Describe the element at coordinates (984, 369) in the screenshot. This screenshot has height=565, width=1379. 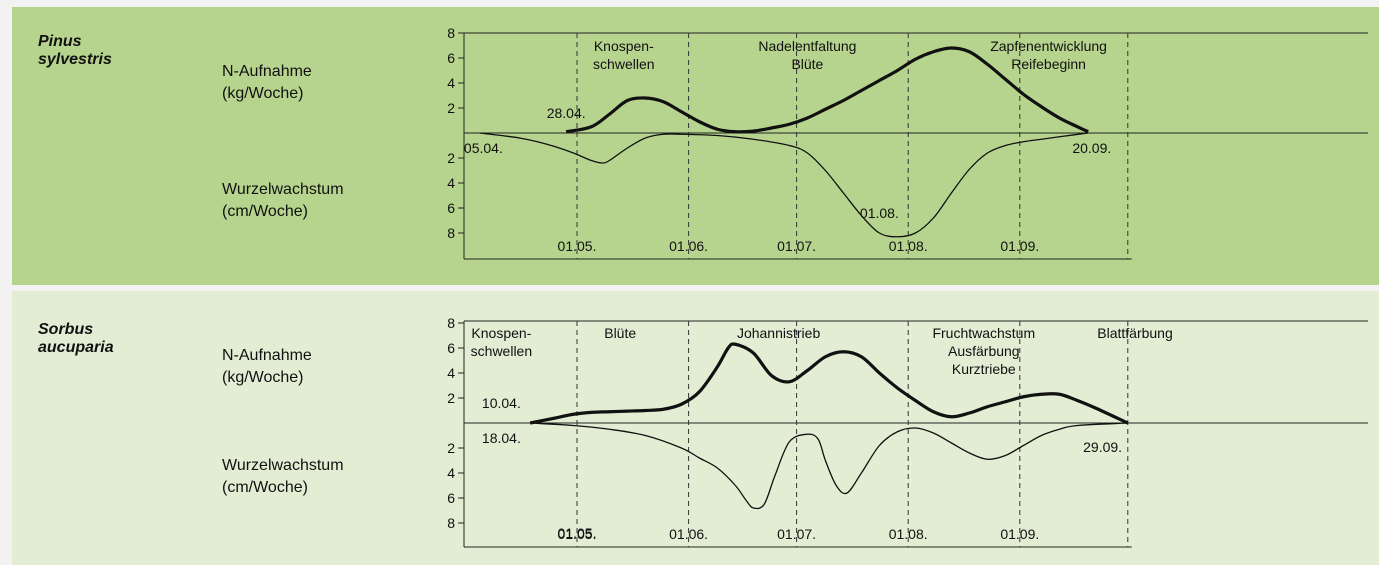
I see `phase-label: Kurztriebe` at that location.